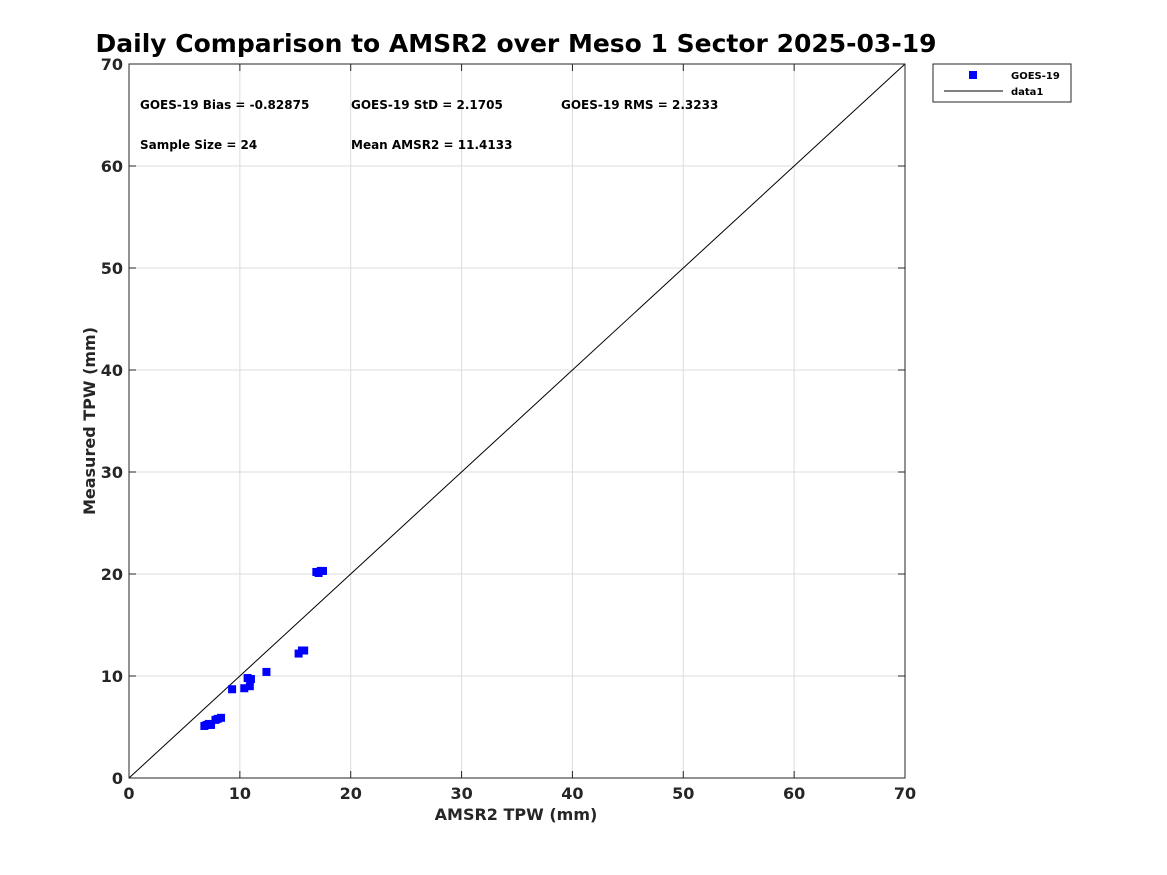 The width and height of the screenshot is (1167, 875). Describe the element at coordinates (117, 778) in the screenshot. I see `y-tick-label: 0` at that location.